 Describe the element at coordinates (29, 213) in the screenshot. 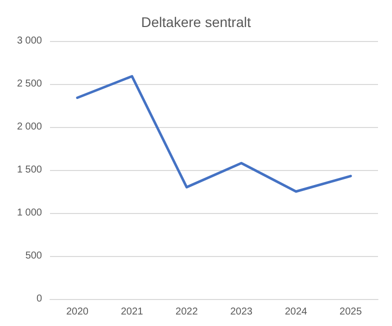

I see `y-tick-label: 1 000` at that location.